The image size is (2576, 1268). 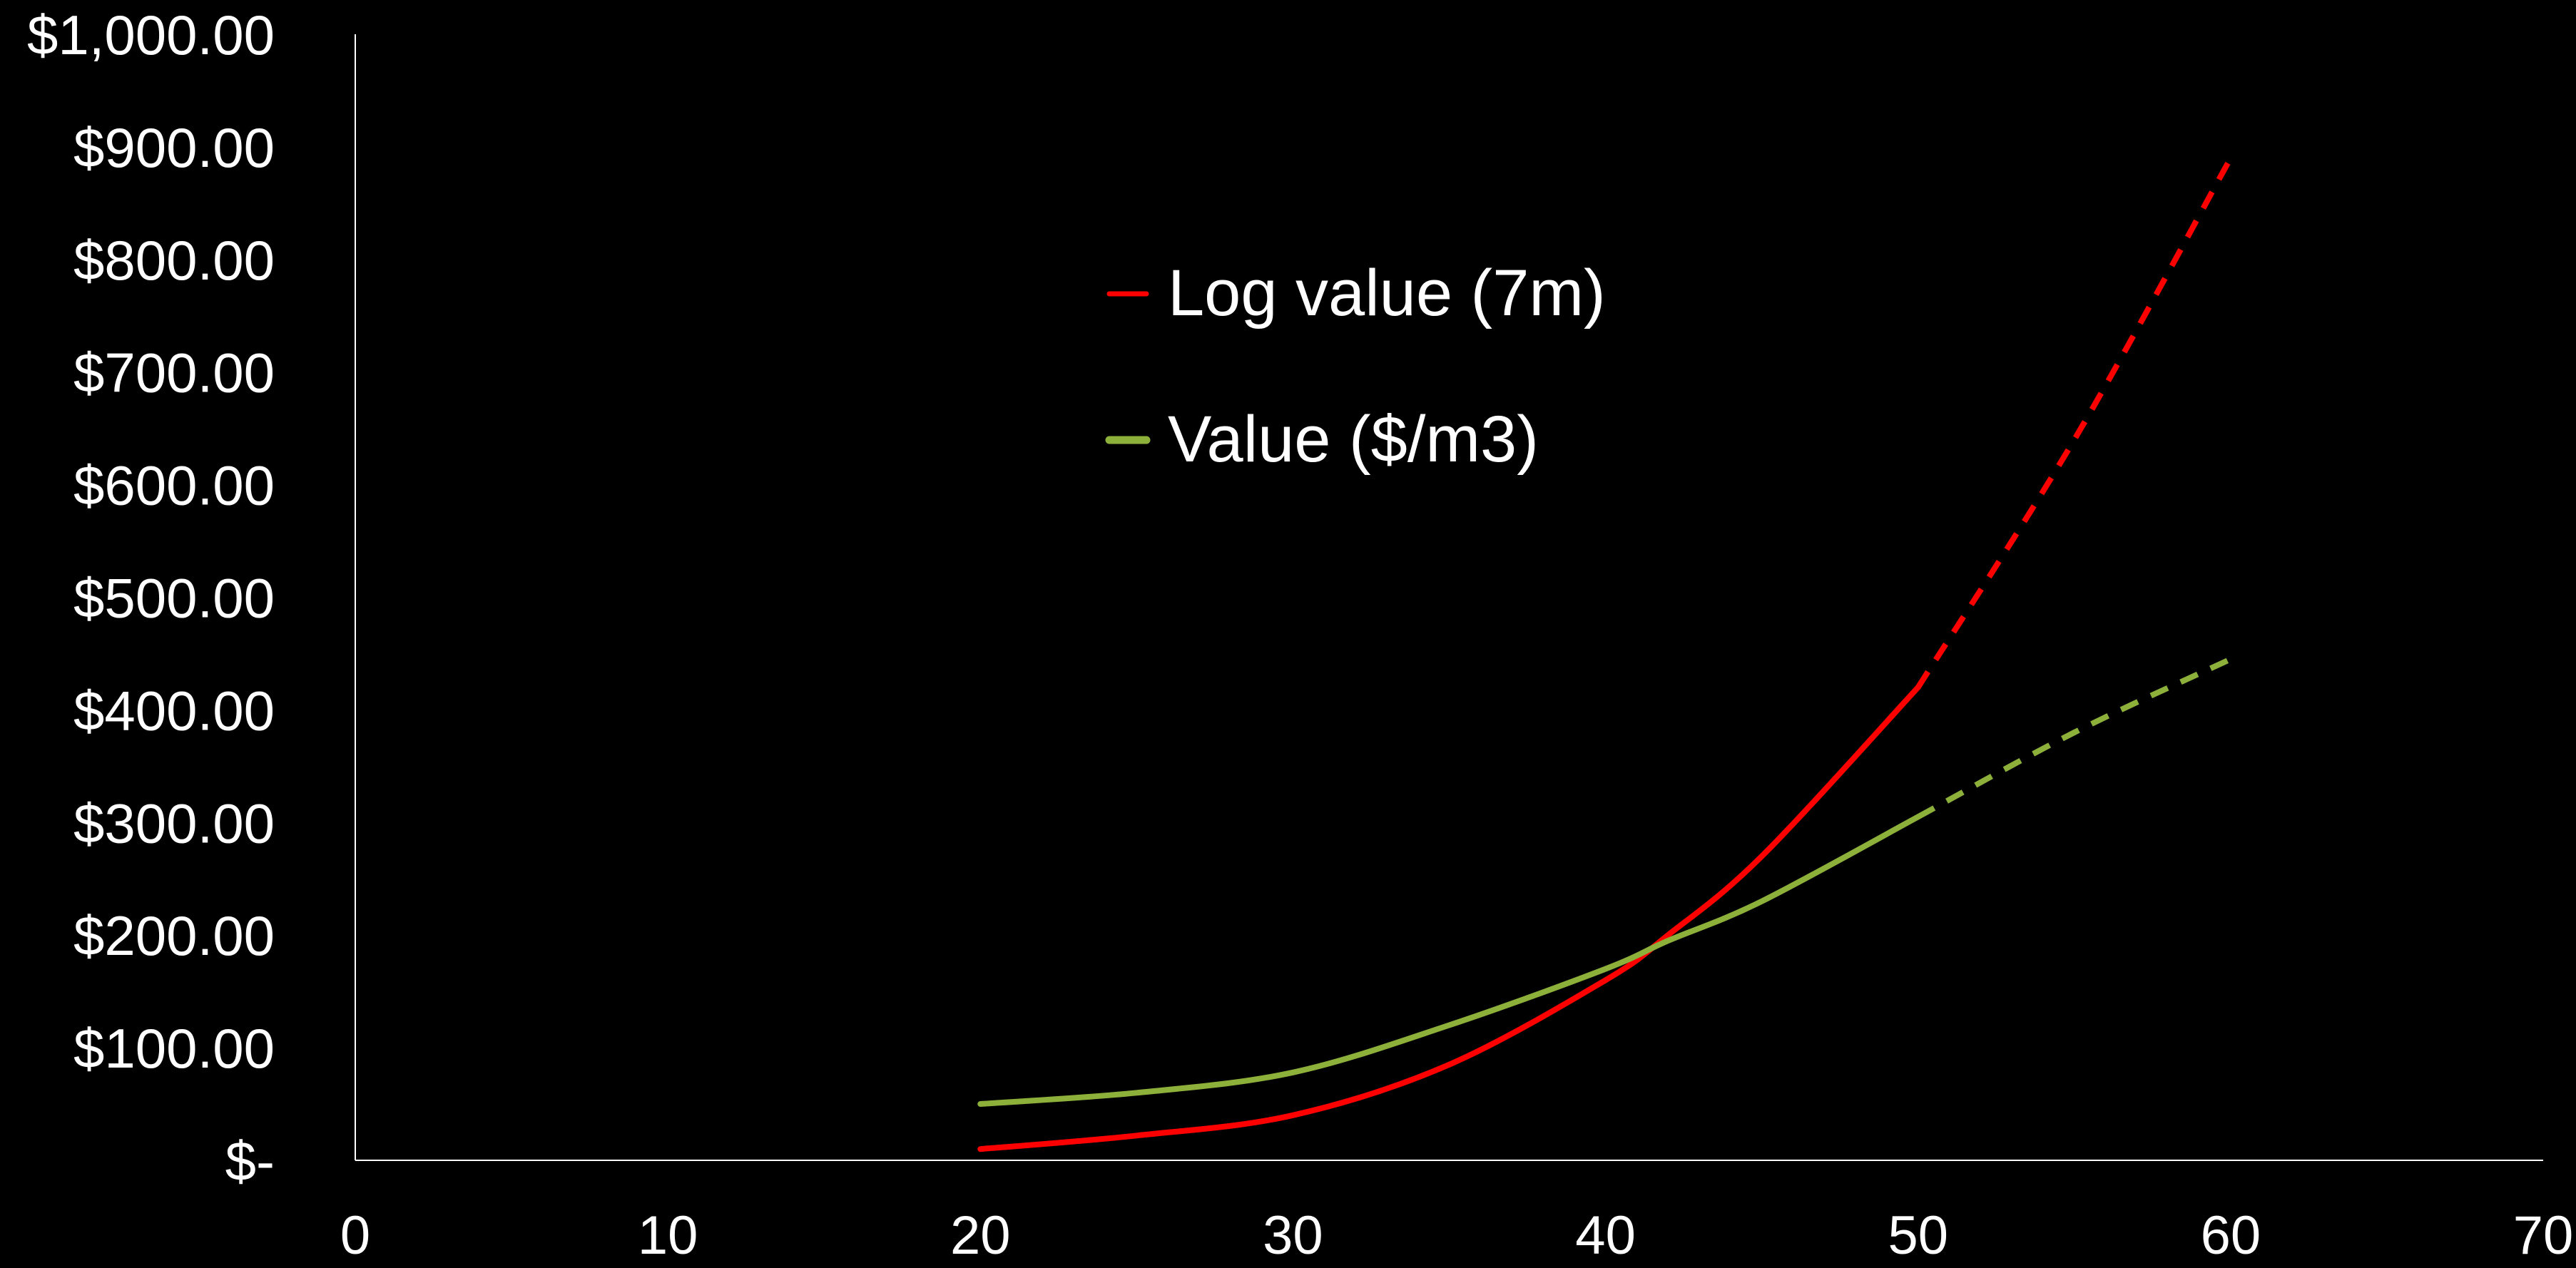 What do you see at coordinates (980, 1234) in the screenshot?
I see `x-tick-label: 20` at bounding box center [980, 1234].